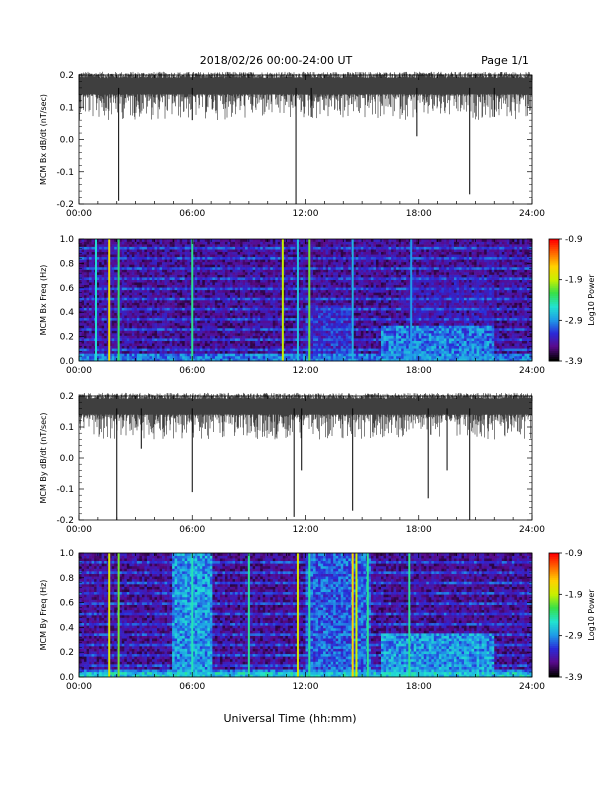 The image size is (612, 792). What do you see at coordinates (43, 615) in the screenshot?
I see `y-axis-label: MCM By Freq (Hz)` at bounding box center [43, 615].